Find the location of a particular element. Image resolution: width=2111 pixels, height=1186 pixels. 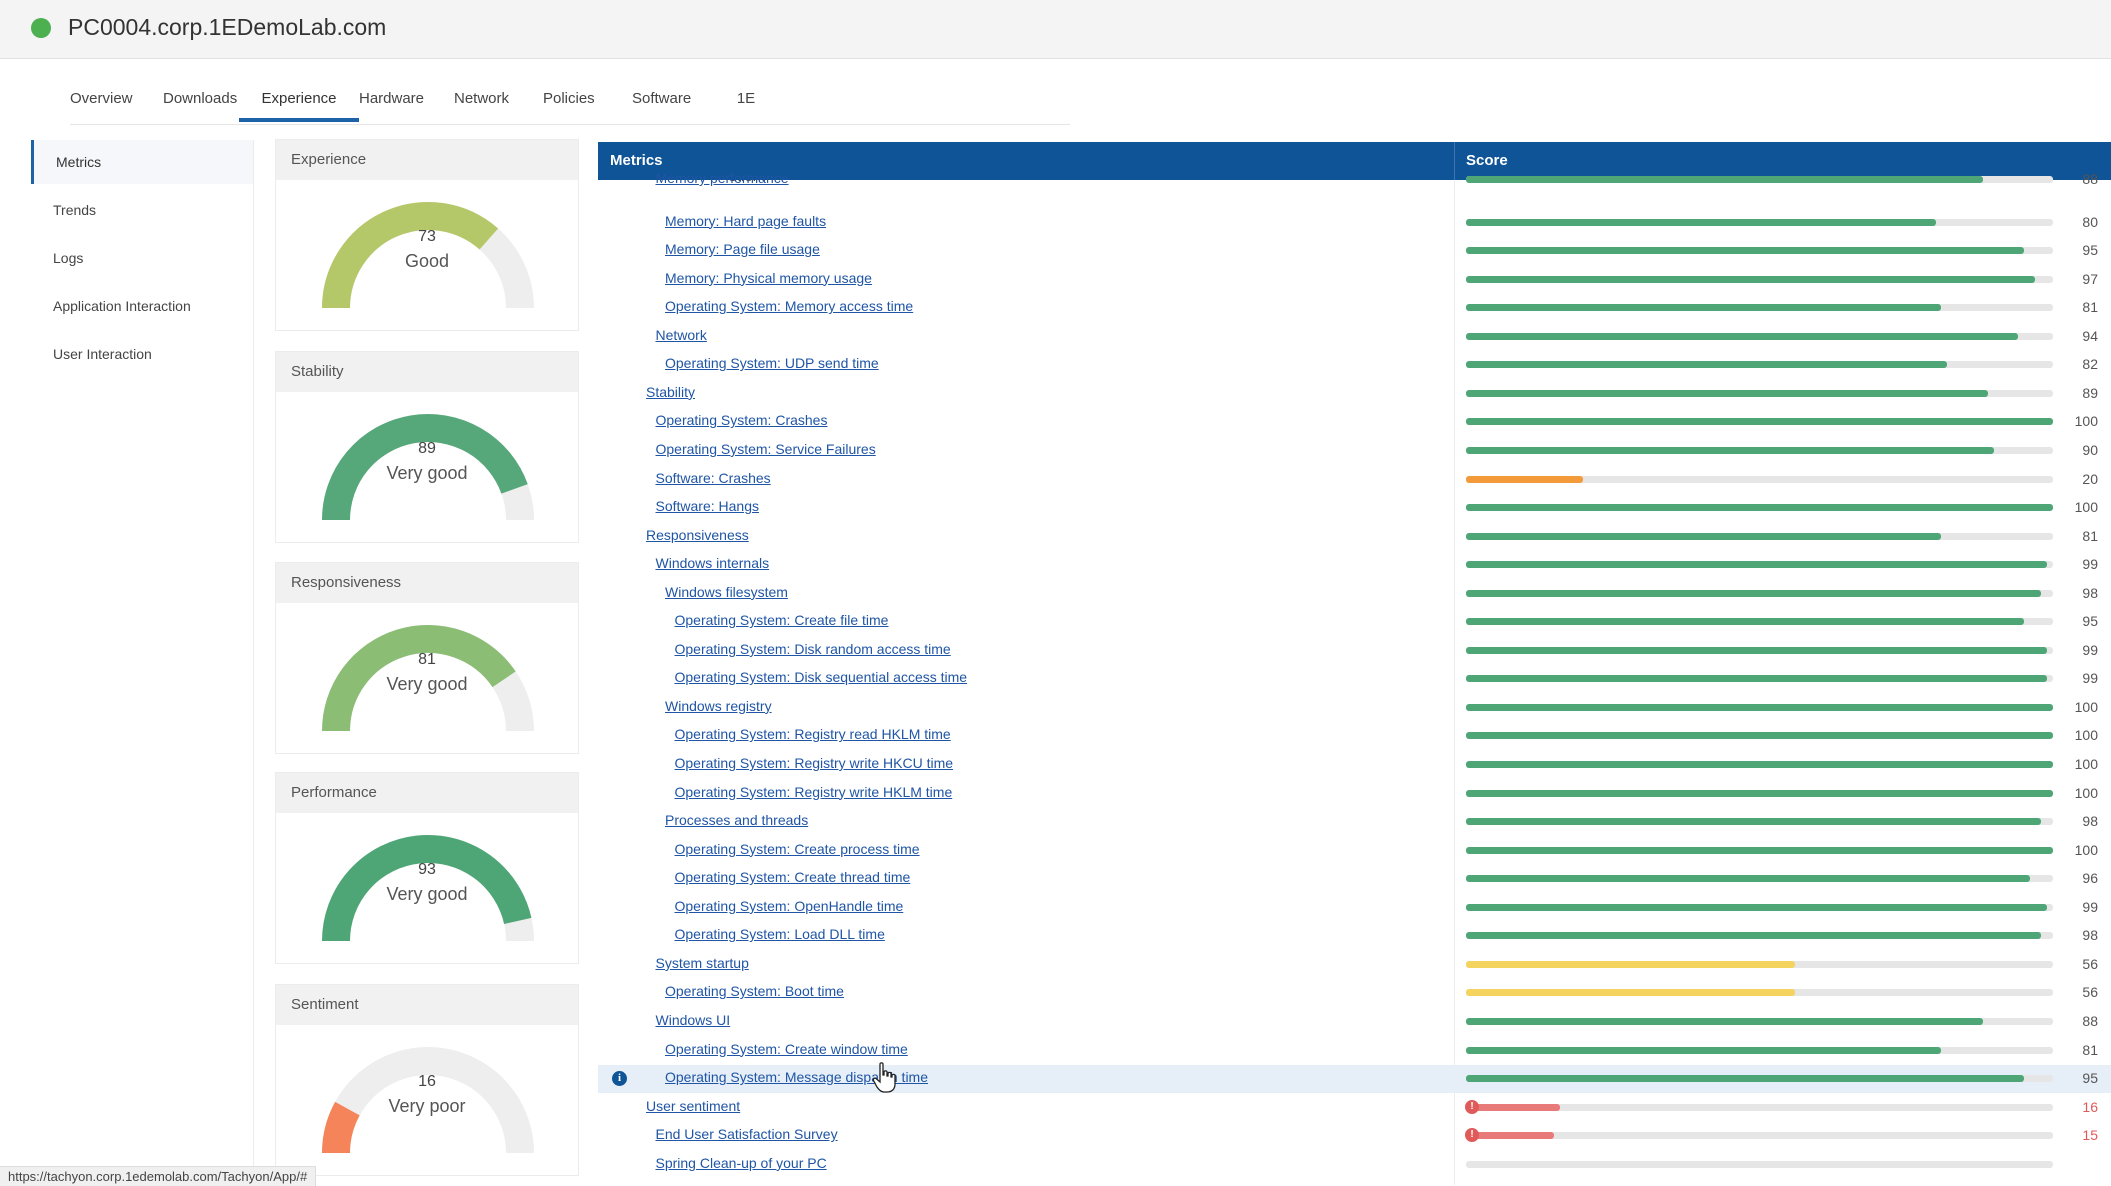

metric-link: Spring Clean-up of your PC is located at coordinates (741, 1162).